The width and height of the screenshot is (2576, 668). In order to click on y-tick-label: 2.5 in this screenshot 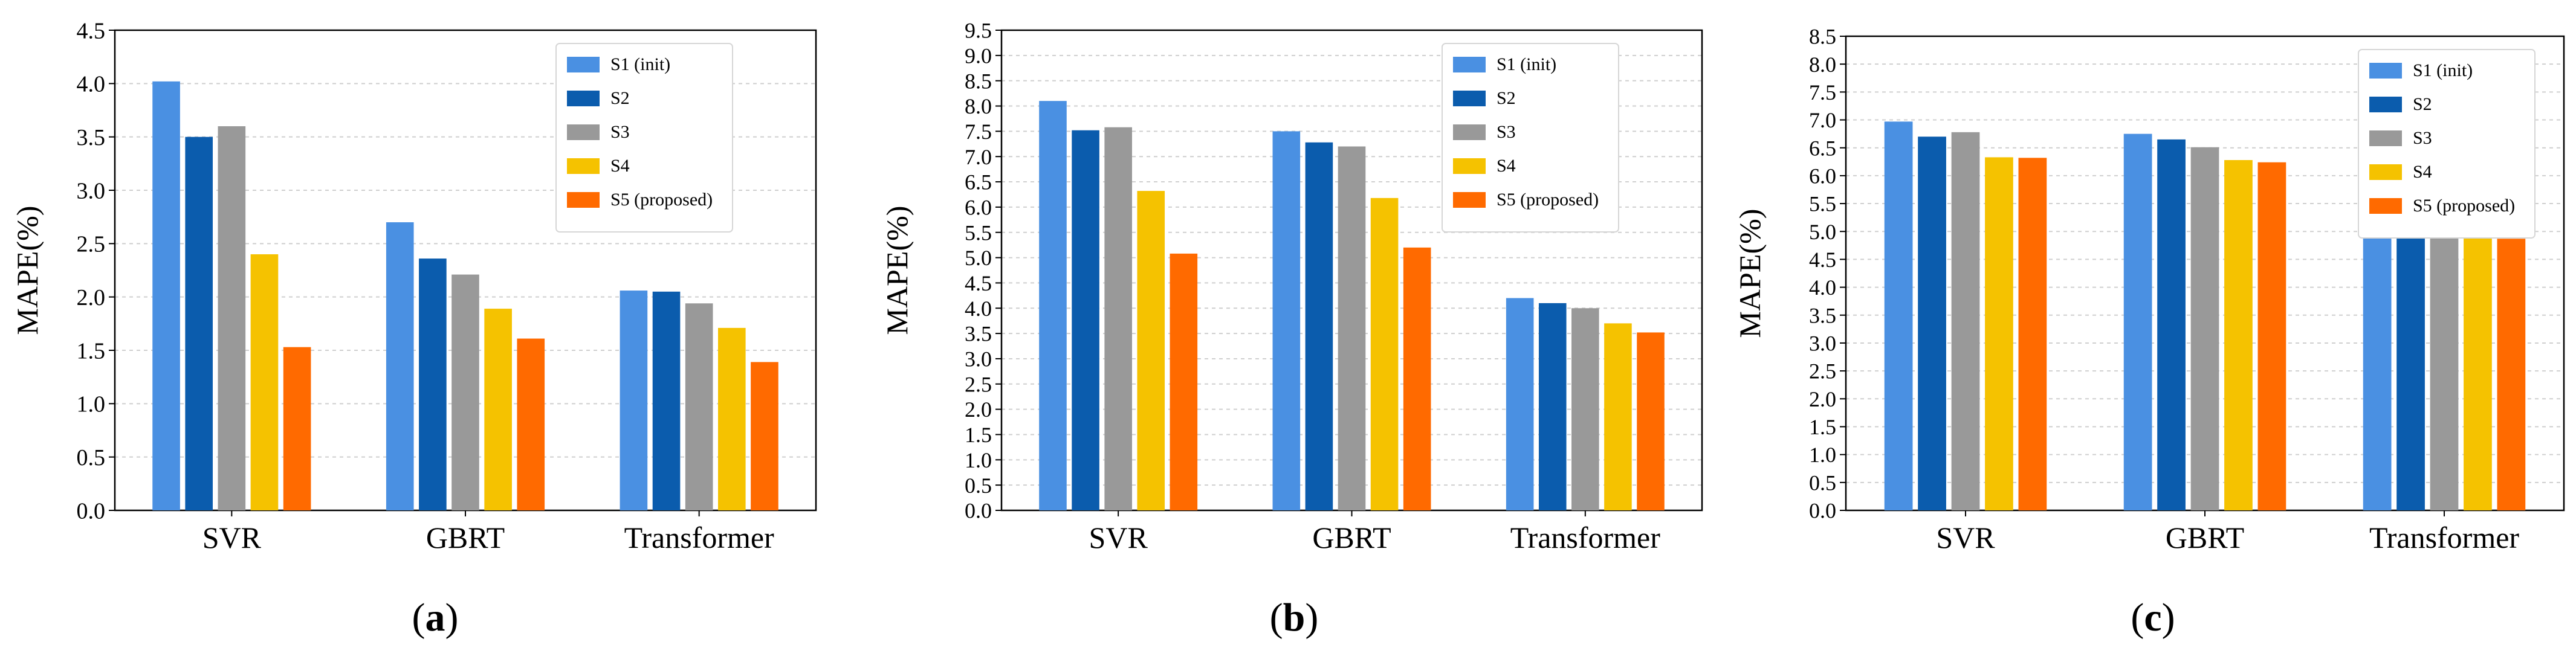, I will do `click(1822, 371)`.